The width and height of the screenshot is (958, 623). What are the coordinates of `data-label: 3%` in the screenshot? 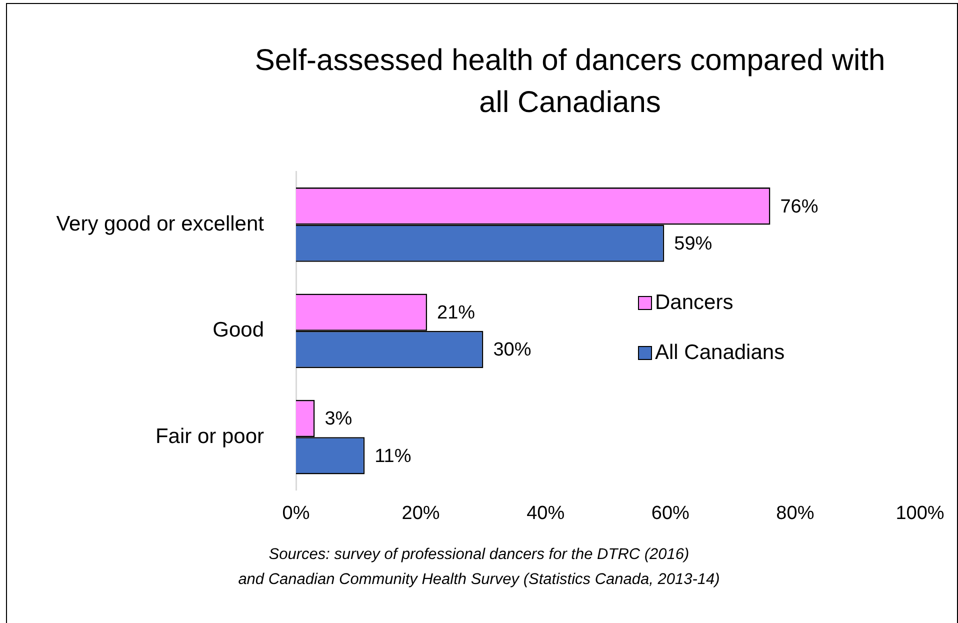 It's located at (338, 419).